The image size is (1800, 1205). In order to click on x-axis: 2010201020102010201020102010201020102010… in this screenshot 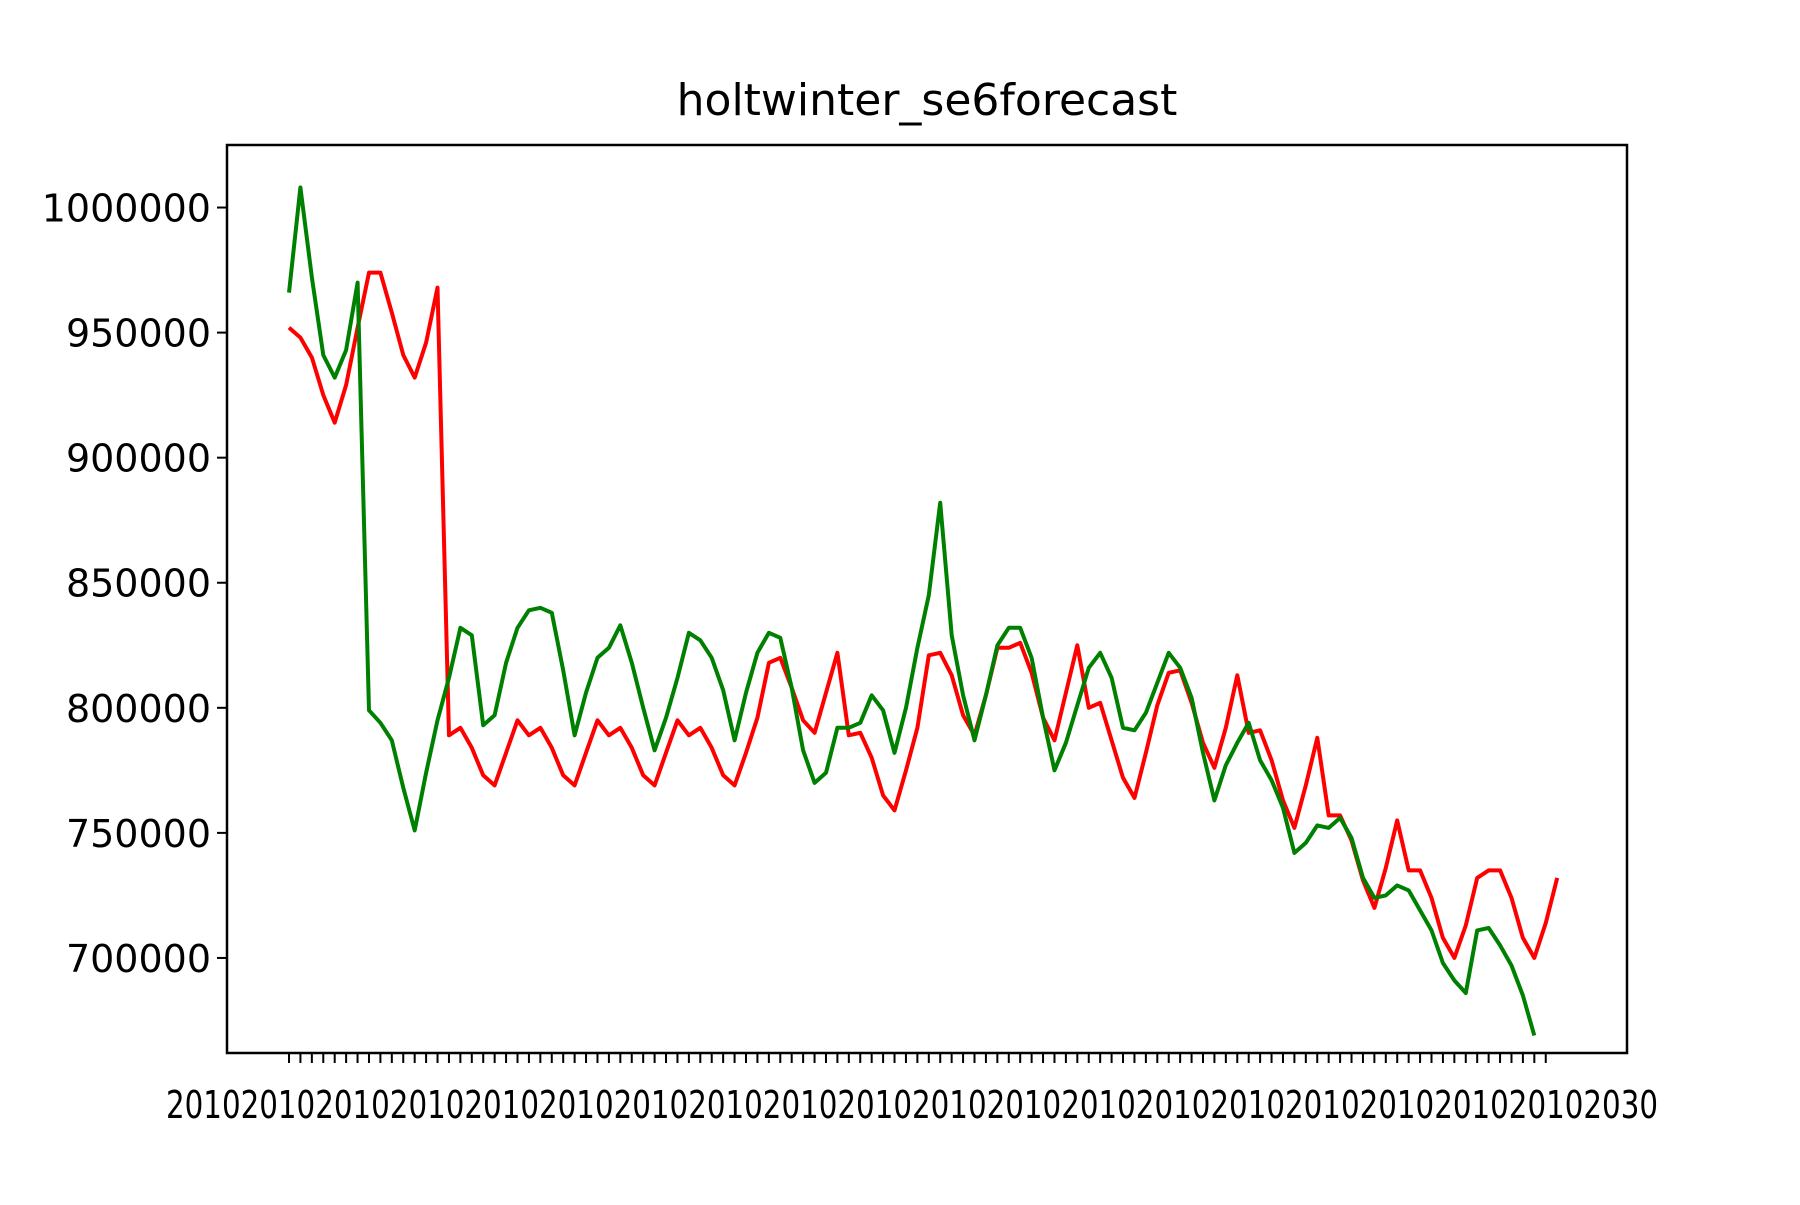, I will do `click(912, 1090)`.